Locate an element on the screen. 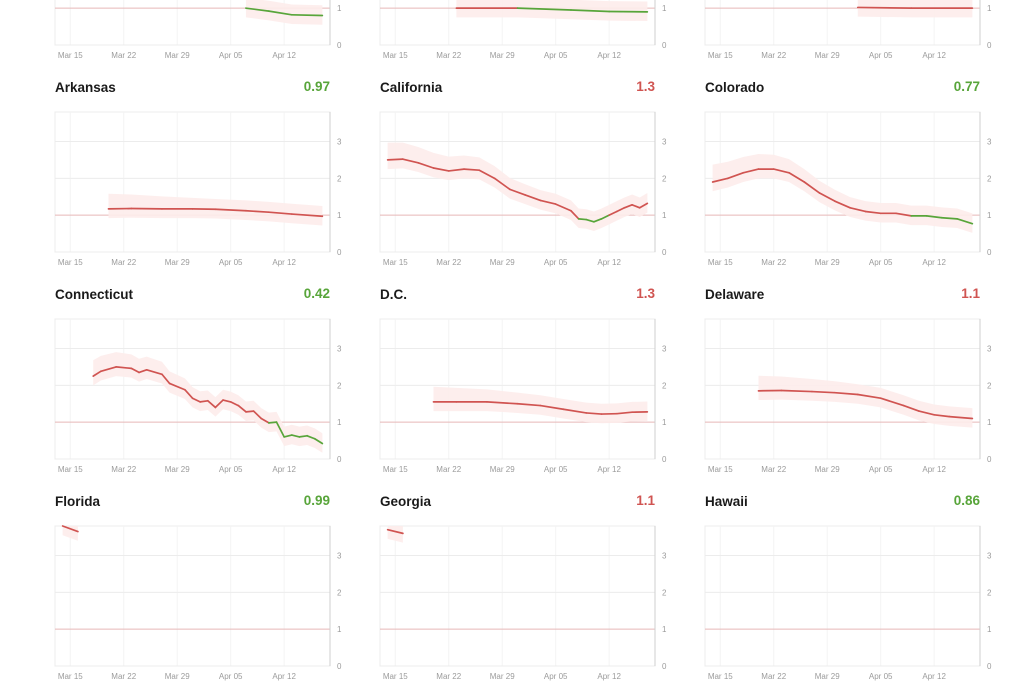 This screenshot has width=1024, height=695. state-name: Georgia is located at coordinates (405, 501).